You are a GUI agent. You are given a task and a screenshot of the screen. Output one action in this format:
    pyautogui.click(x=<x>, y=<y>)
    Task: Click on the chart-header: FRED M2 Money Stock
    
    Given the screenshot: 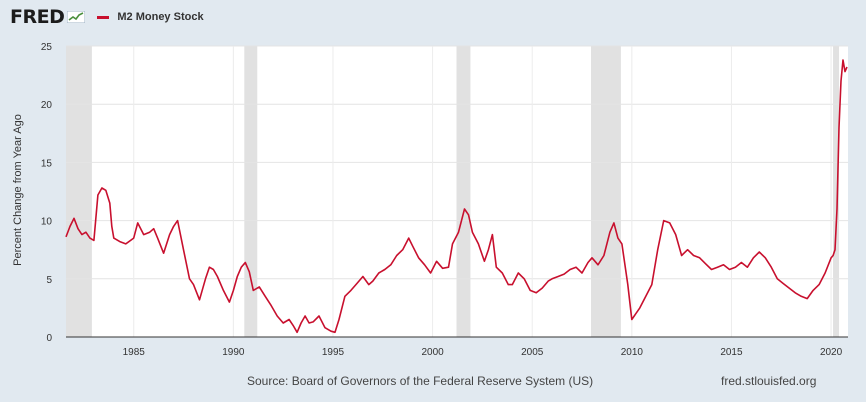 What is the action you would take?
    pyautogui.click(x=107, y=17)
    